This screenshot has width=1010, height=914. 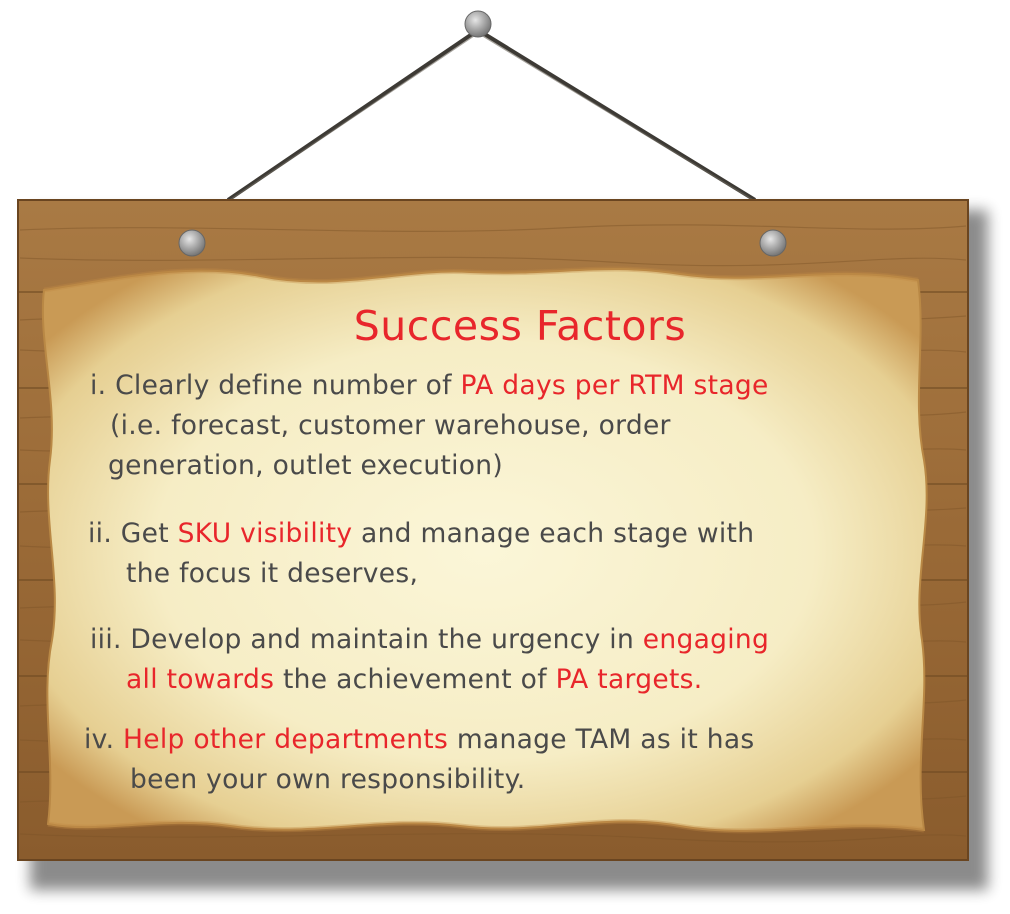 I want to click on factor-line: been your own responsibility., so click(x=419, y=780).